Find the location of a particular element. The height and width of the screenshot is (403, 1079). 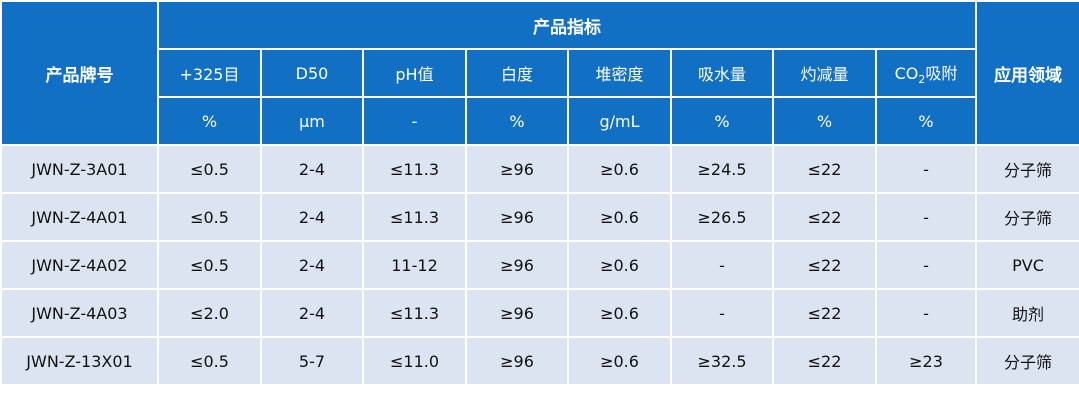

data-cell: ≥24.5 is located at coordinates (722, 169).